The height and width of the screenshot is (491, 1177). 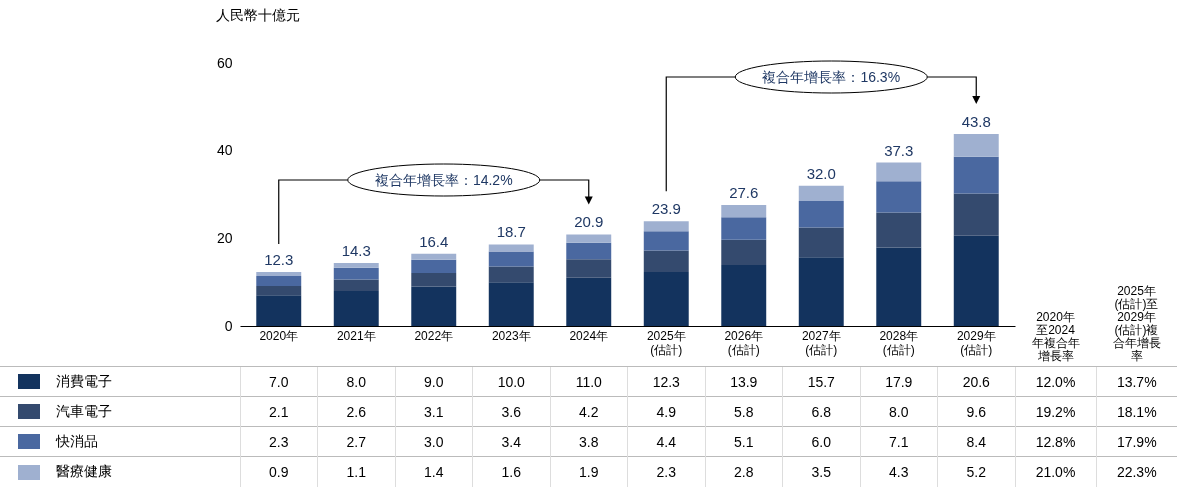 I want to click on data-label: 4.9, so click(x=666, y=411).